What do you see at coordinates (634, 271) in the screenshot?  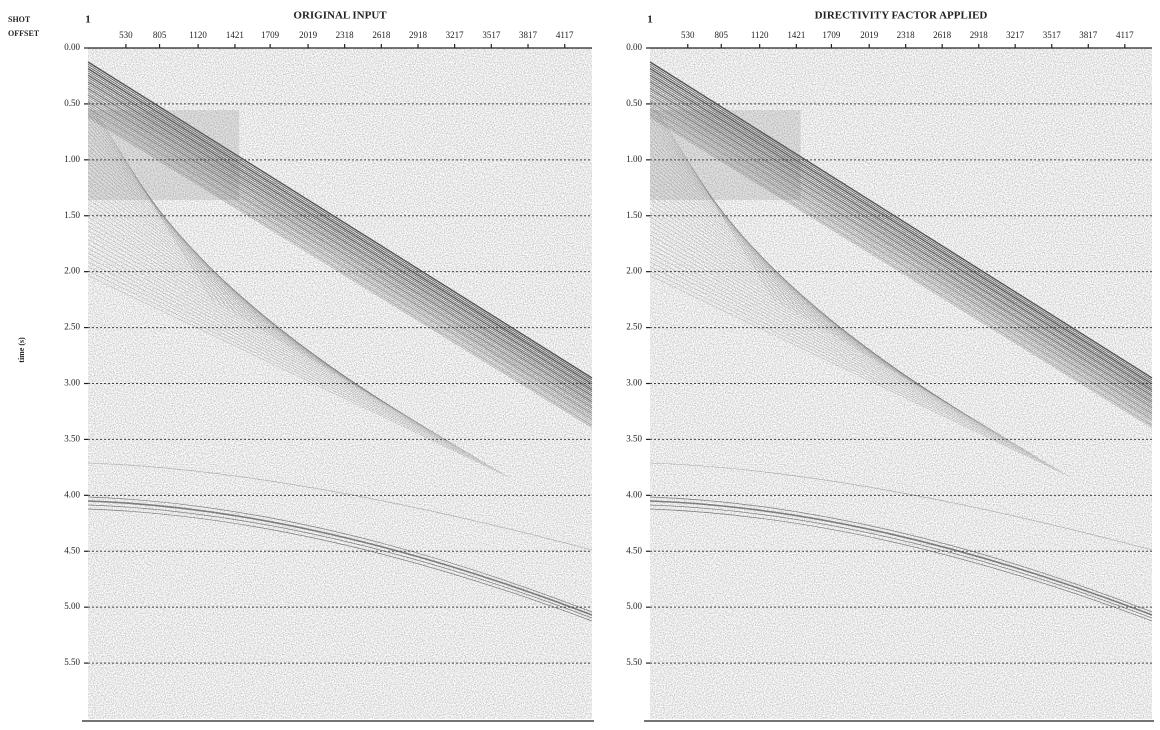 I see `y-tick-label: 2.00` at bounding box center [634, 271].